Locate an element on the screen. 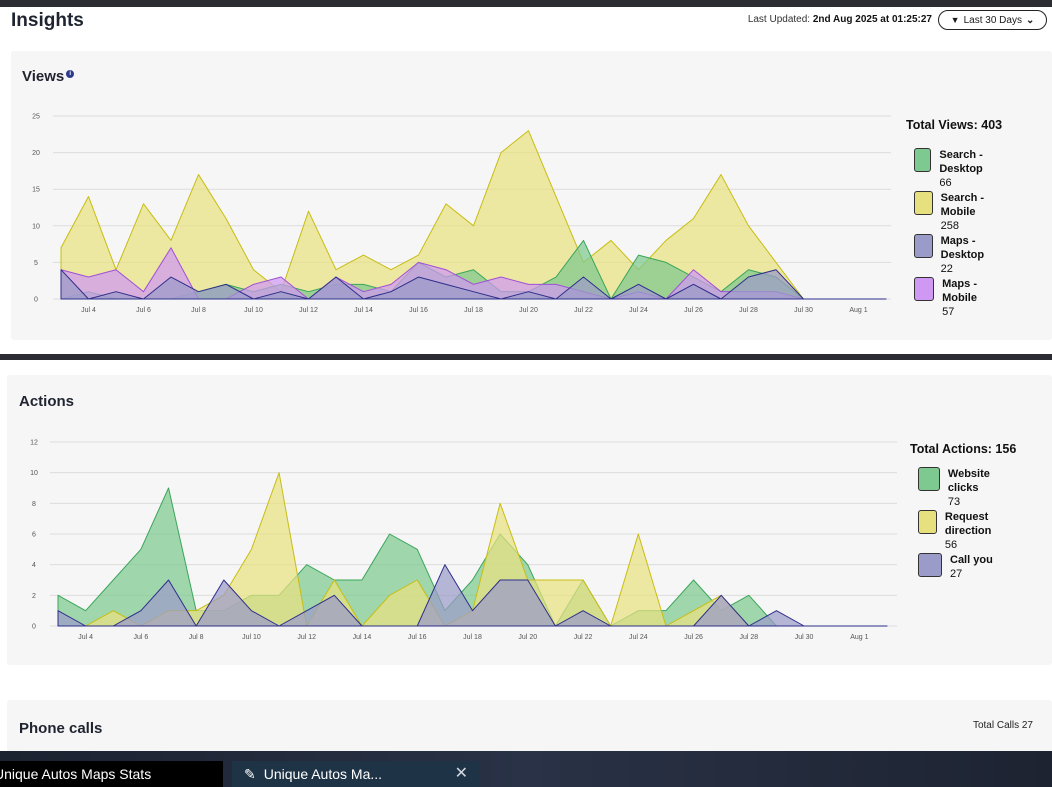  actions-y-tick-label: 6 is located at coordinates (34, 535).